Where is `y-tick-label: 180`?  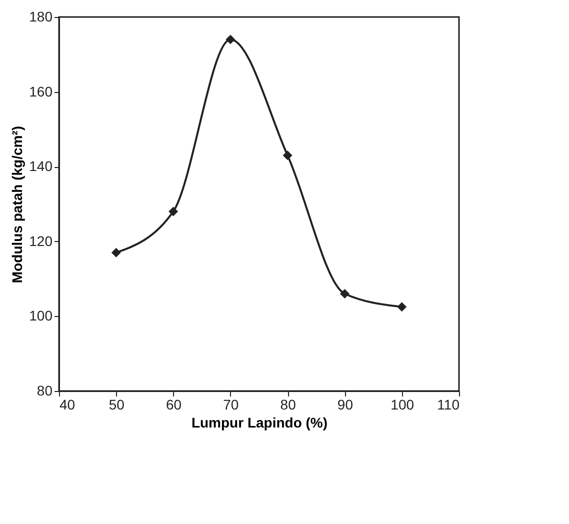 y-tick-label: 180 is located at coordinates (41, 16).